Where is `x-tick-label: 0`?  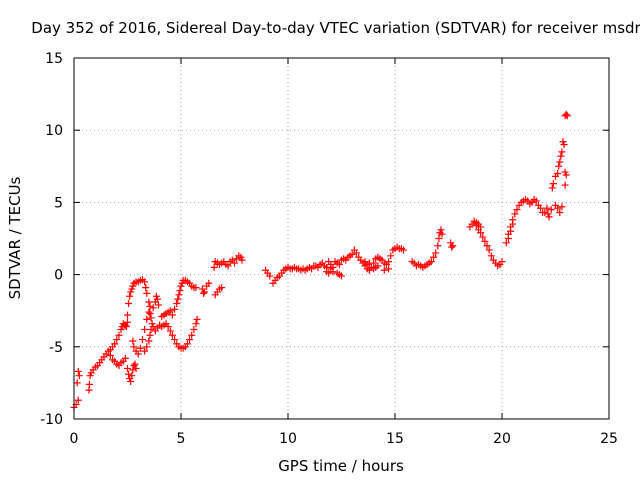 x-tick-label: 0 is located at coordinates (74, 439).